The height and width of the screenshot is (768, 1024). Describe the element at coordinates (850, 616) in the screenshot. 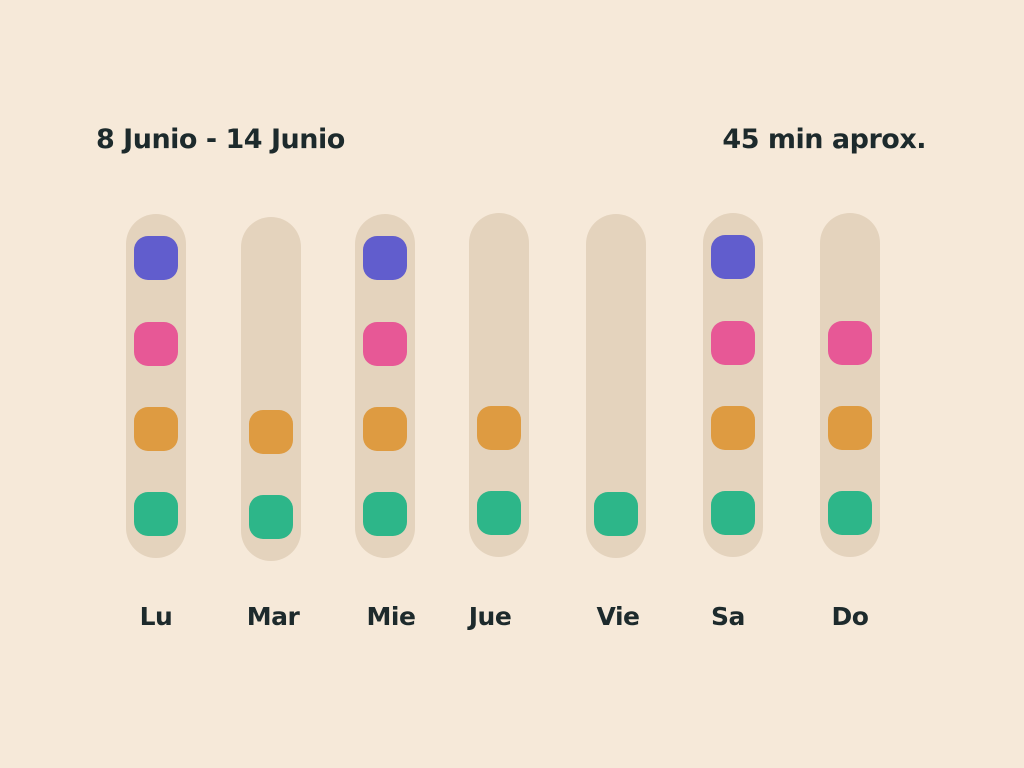

I see `day-label-do: Do` at that location.